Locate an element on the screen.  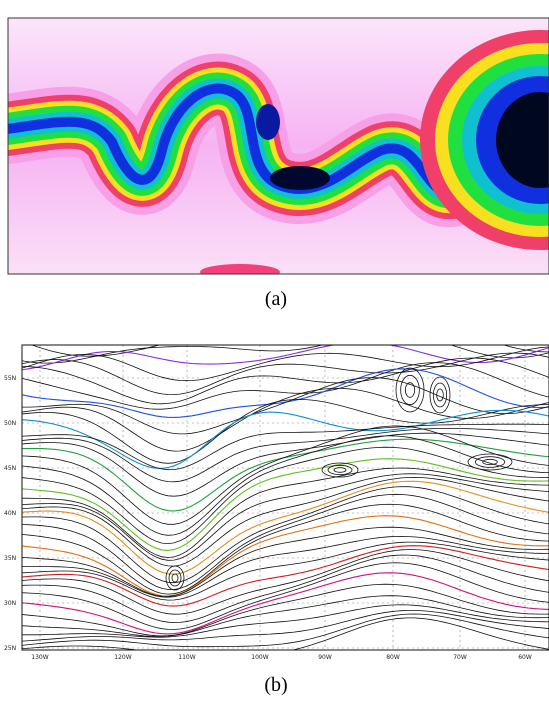
caption-b: (b) is located at coordinates (275, 685).